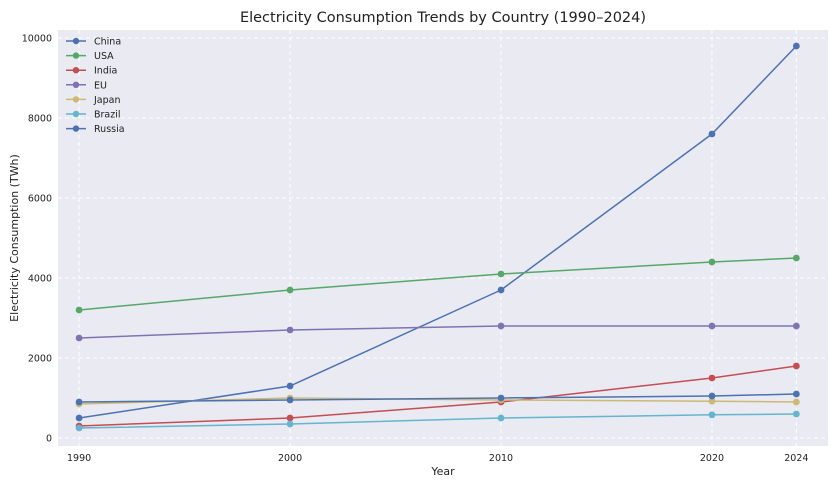 This screenshot has width=837, height=492. I want to click on x-ticks: 1990 2000 2010 2020 2024, so click(437, 458).